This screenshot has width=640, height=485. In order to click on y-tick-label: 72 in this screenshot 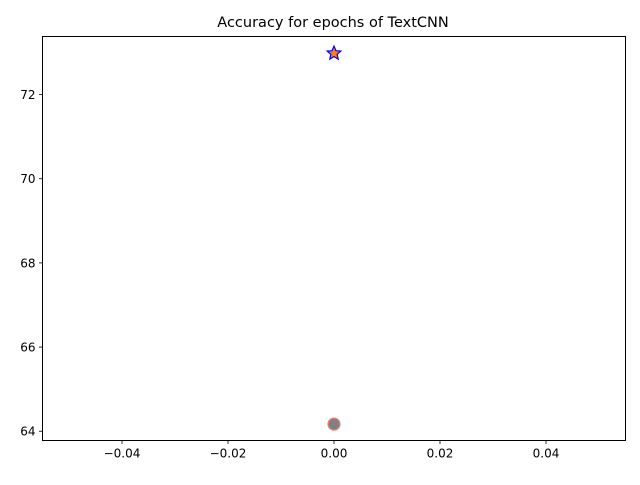, I will do `click(27, 95)`.